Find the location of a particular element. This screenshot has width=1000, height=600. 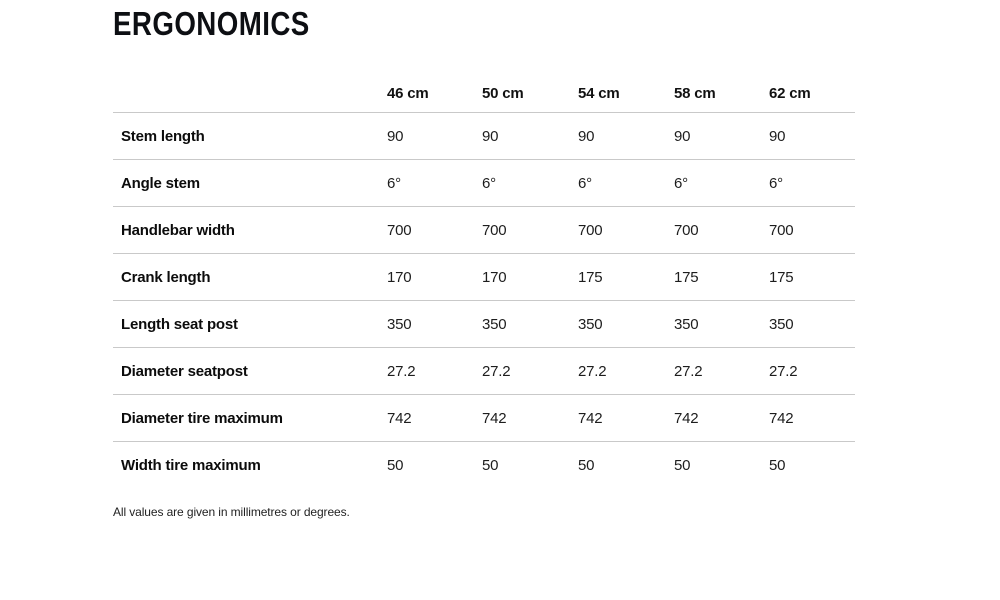

page-title: ERGONOMICS is located at coordinates (211, 23).